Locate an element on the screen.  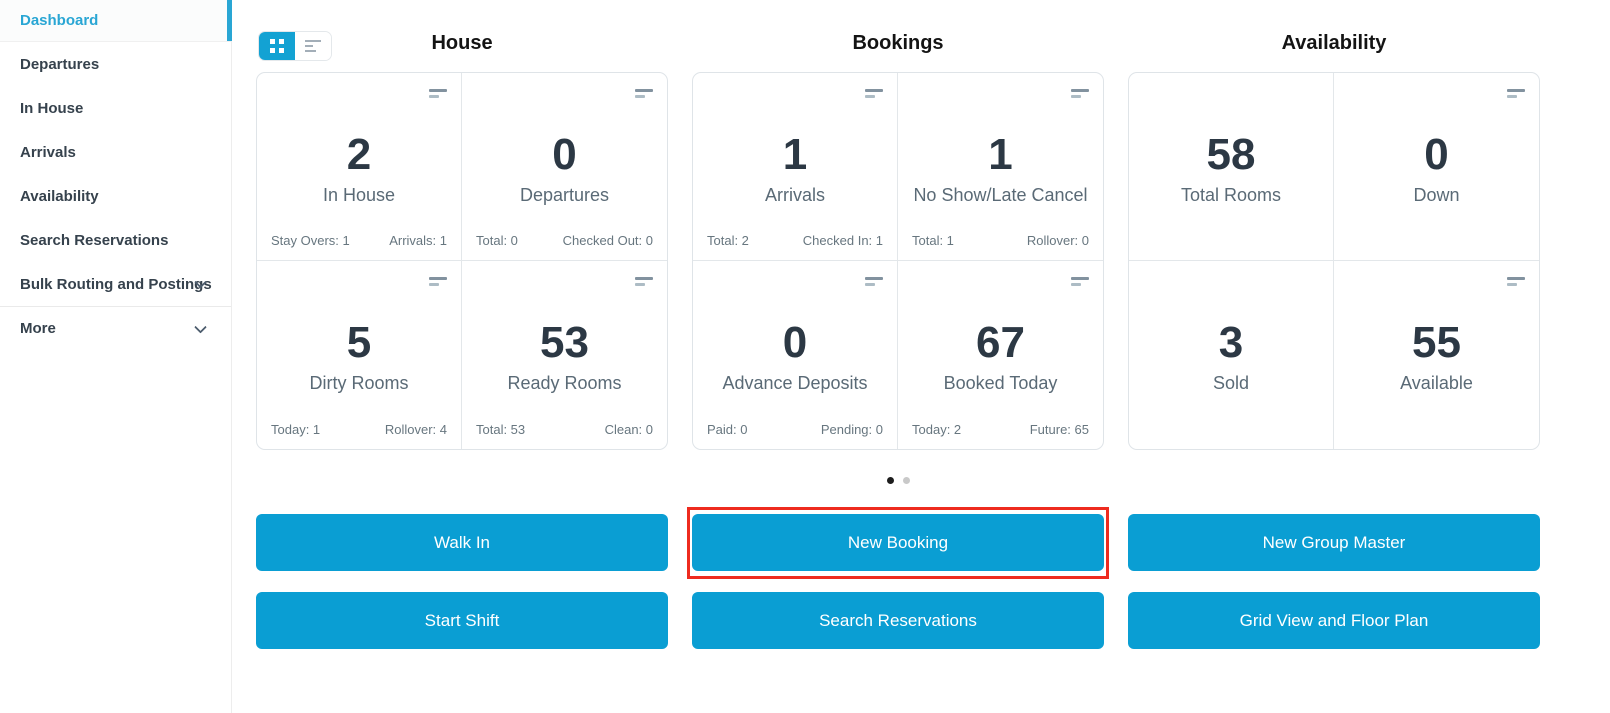
stat-card-total-rooms: 58 Total Rooms is located at coordinates (1231, 167).